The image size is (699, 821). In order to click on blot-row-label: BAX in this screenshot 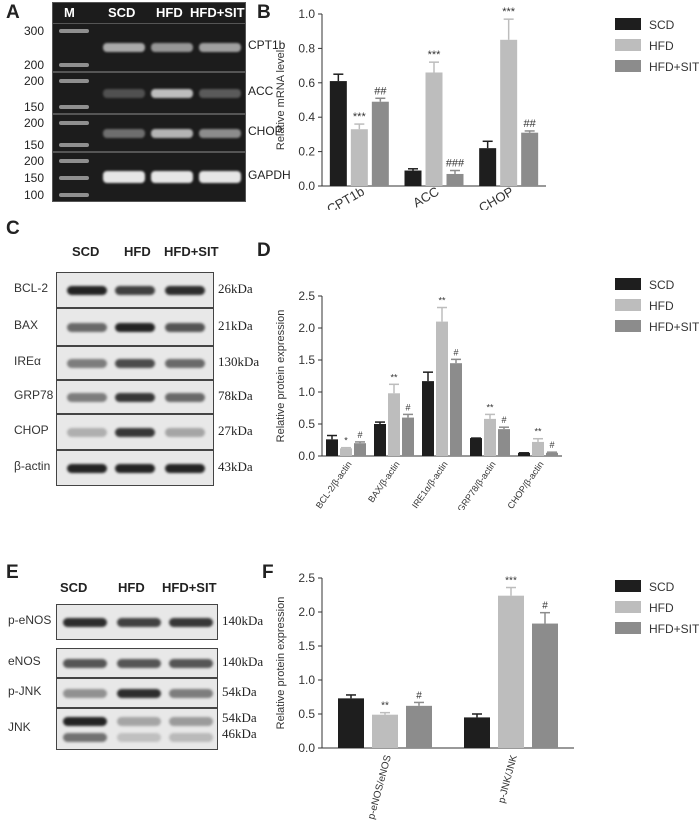, I will do `click(26, 325)`.